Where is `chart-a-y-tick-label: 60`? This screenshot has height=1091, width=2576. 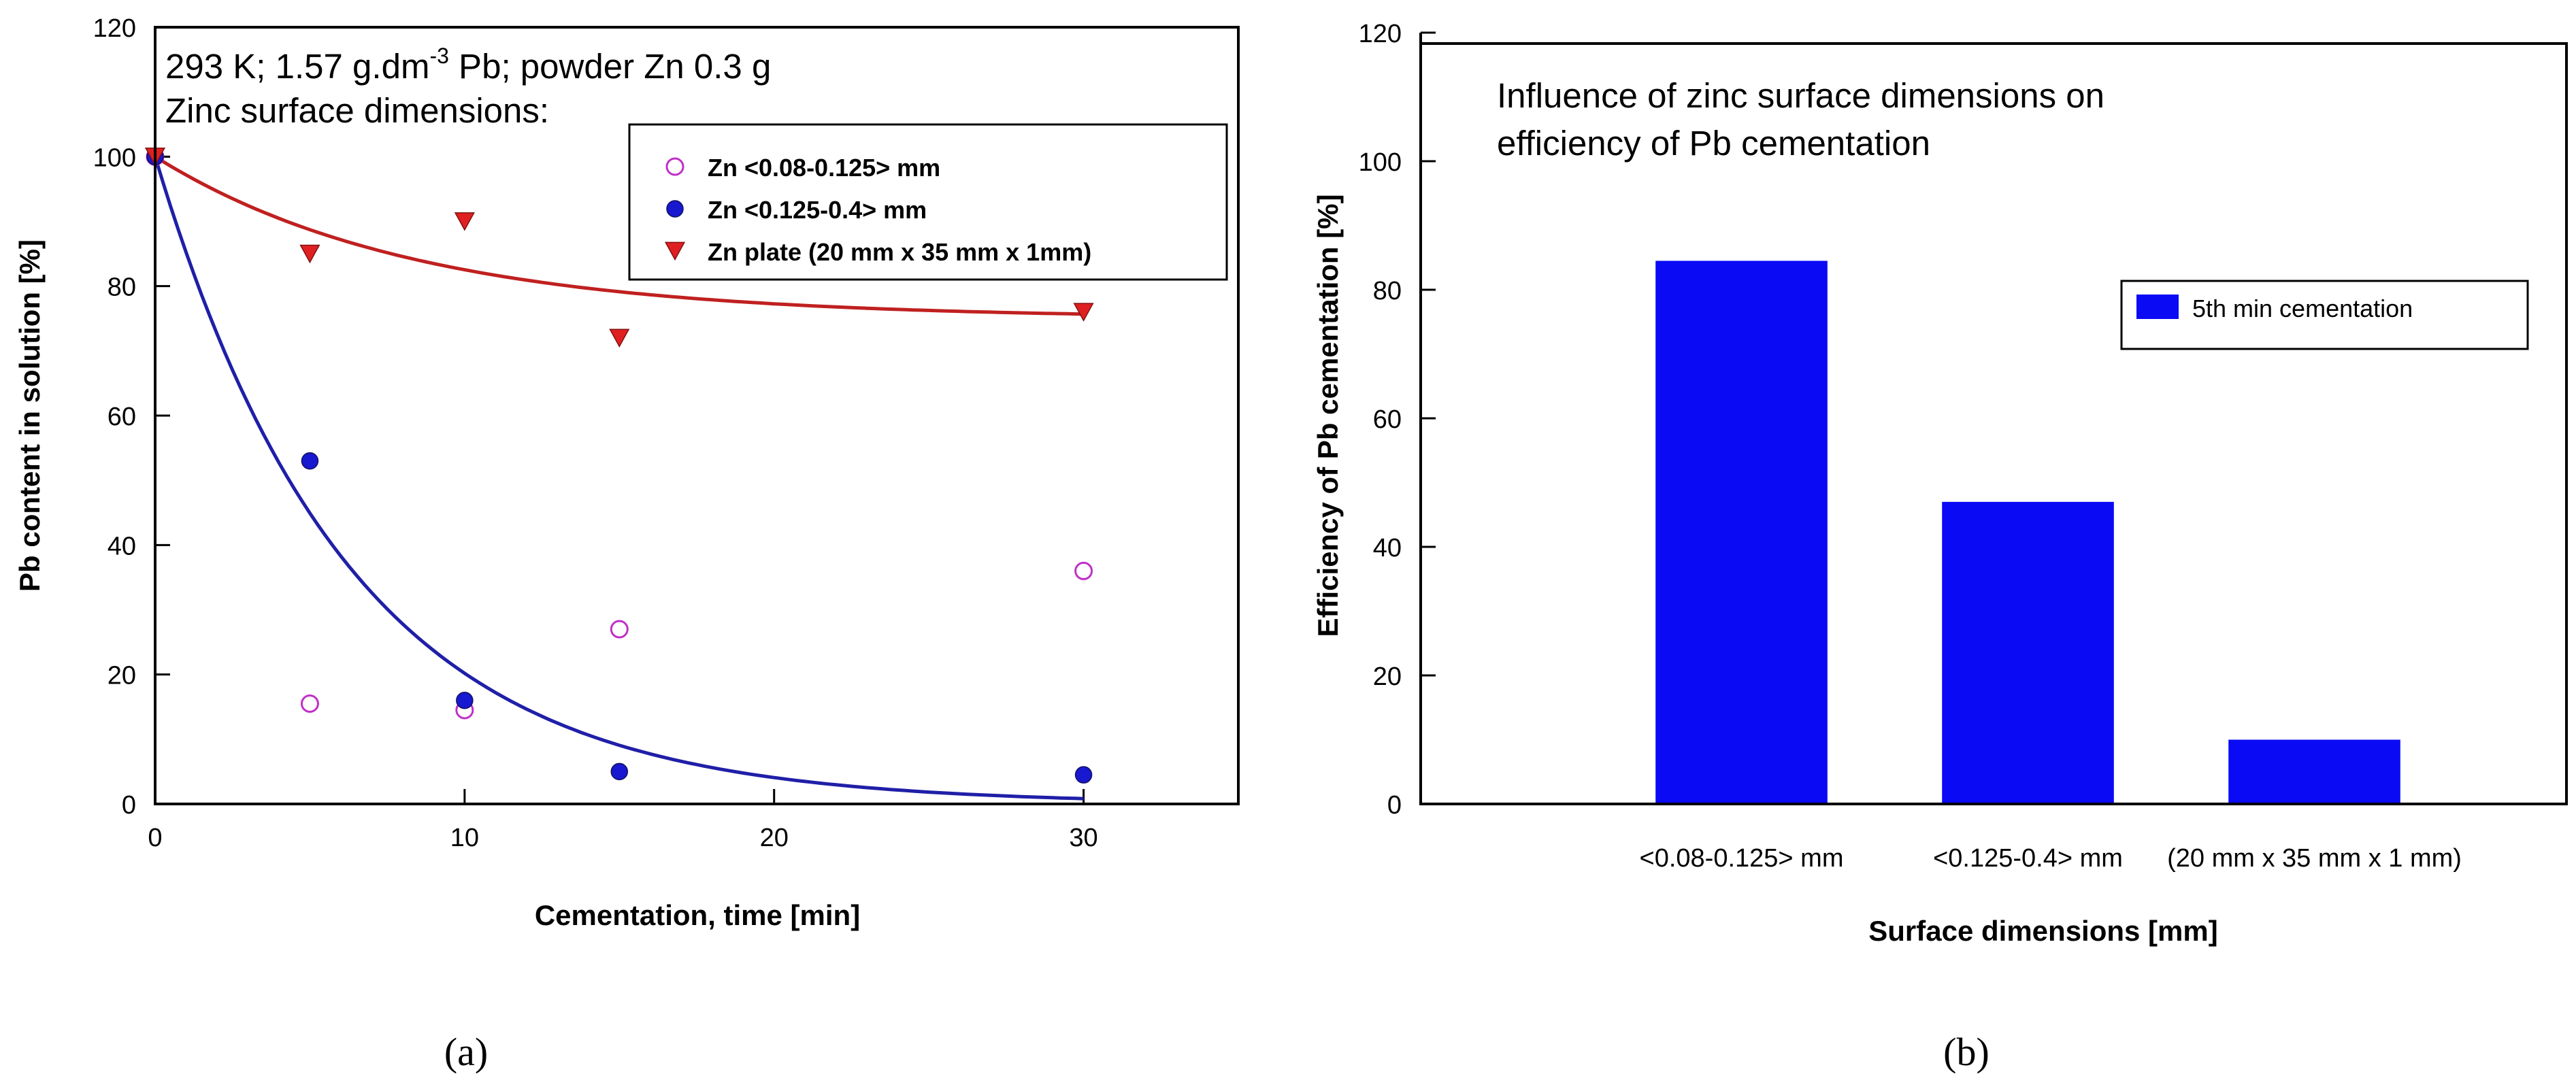
chart-a-y-tick-label: 60 is located at coordinates (122, 417).